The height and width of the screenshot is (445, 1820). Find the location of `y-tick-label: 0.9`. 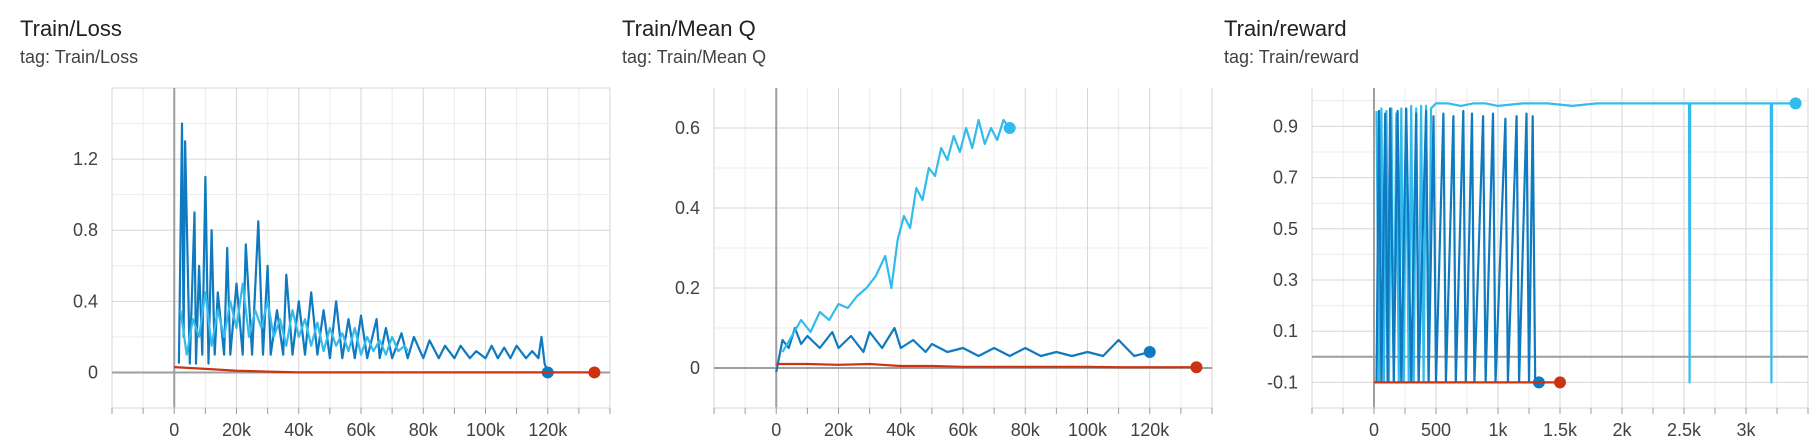

y-tick-label: 0.9 is located at coordinates (1285, 126).